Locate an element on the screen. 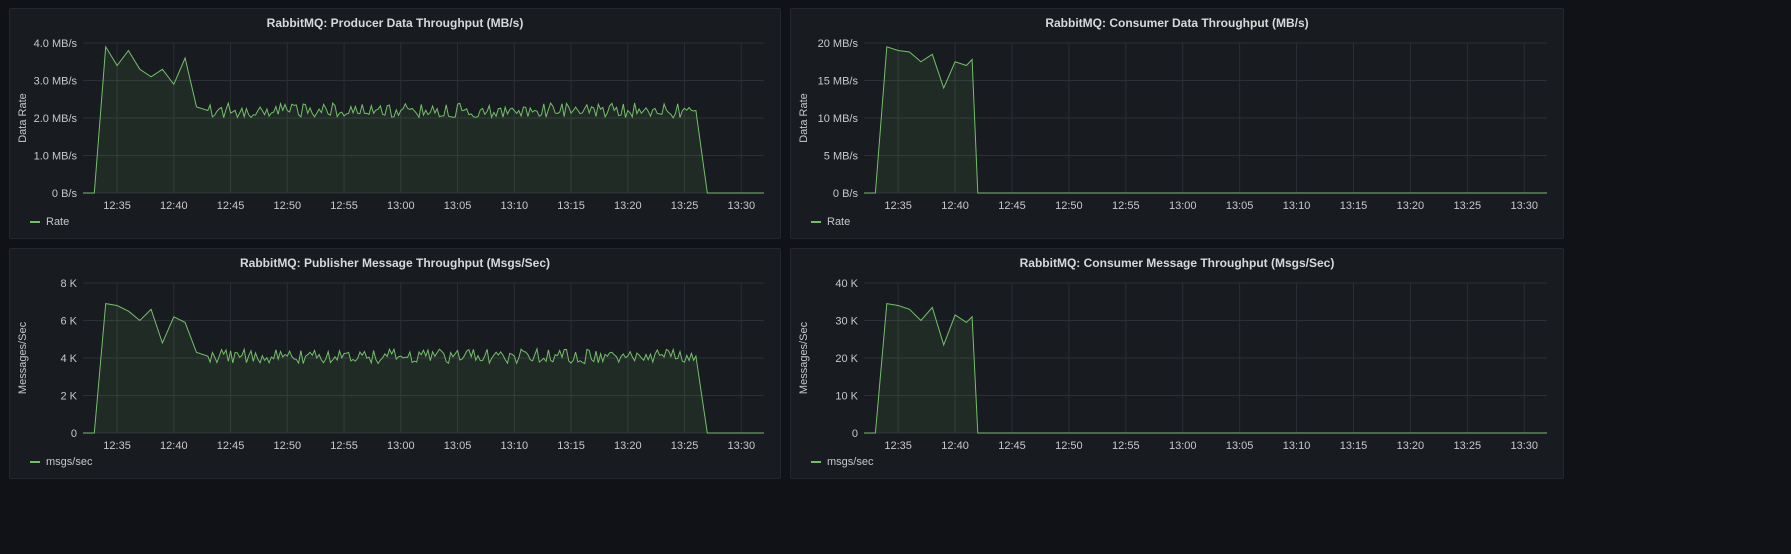 This screenshot has width=1791, height=554. y-tick-label: 8 K is located at coordinates (68, 284).